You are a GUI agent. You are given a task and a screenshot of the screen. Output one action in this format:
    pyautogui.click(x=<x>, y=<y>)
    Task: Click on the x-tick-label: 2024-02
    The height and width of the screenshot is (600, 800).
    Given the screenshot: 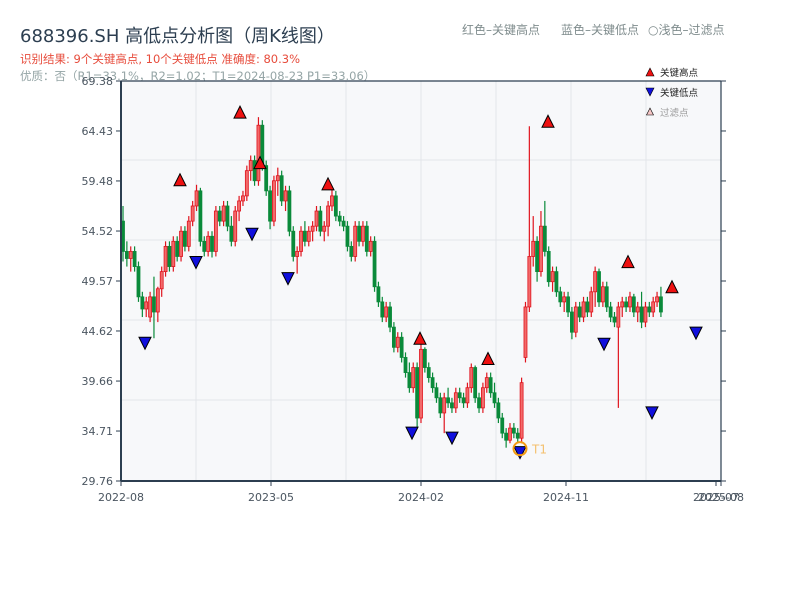 What is the action you would take?
    pyautogui.click(x=421, y=497)
    